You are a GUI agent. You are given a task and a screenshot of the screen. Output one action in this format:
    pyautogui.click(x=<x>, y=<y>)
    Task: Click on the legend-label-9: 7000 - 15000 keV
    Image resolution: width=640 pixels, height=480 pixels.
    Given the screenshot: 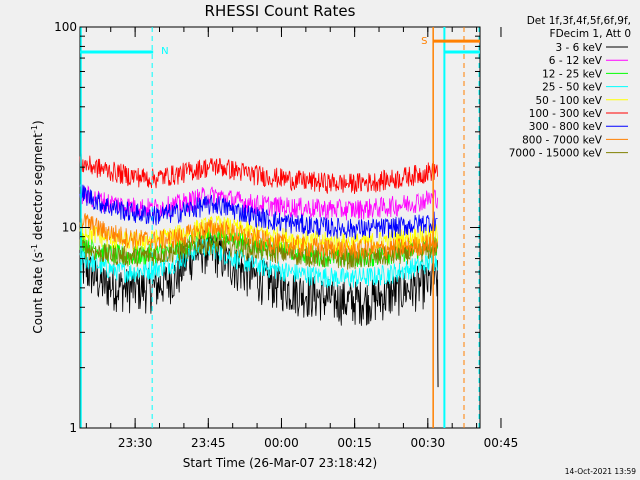 What is the action you would take?
    pyautogui.click(x=556, y=154)
    